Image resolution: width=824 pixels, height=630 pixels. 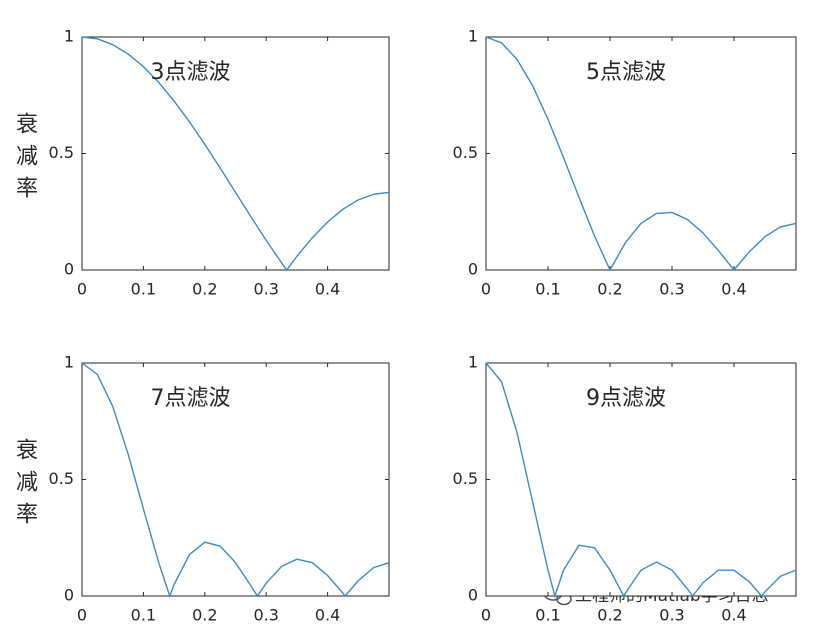 I want to click on plot-title: 9点滤波, so click(x=626, y=398).